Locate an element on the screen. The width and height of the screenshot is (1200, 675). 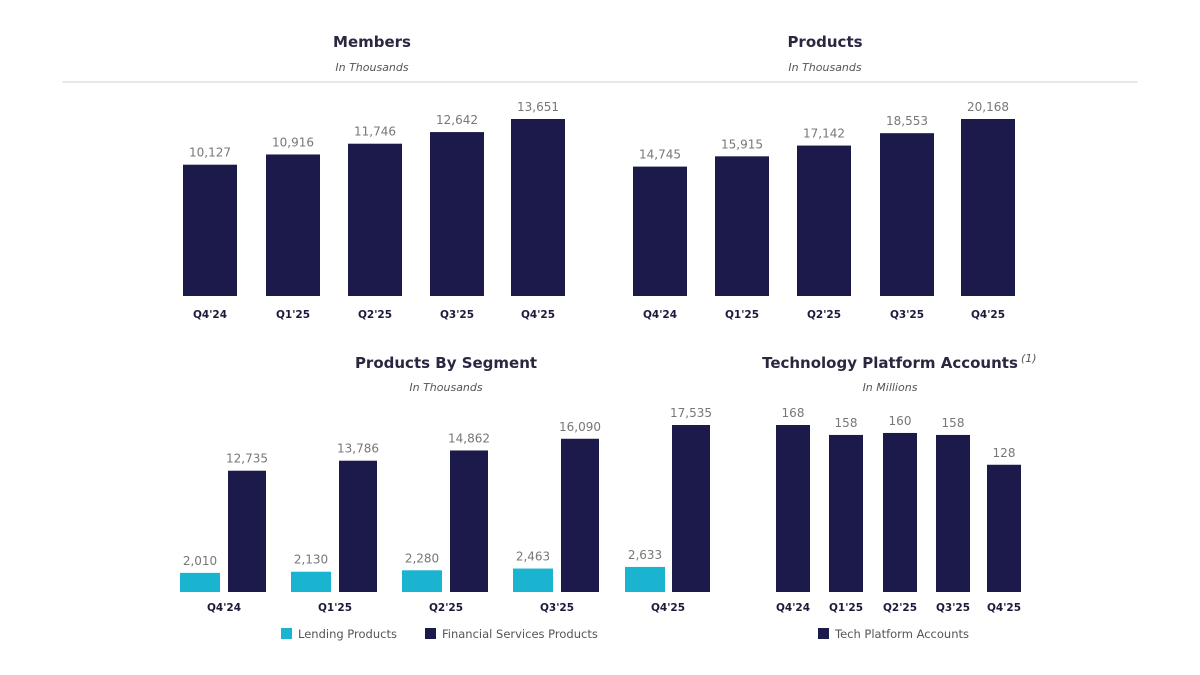
data-label: 16,090 is located at coordinates (580, 427).